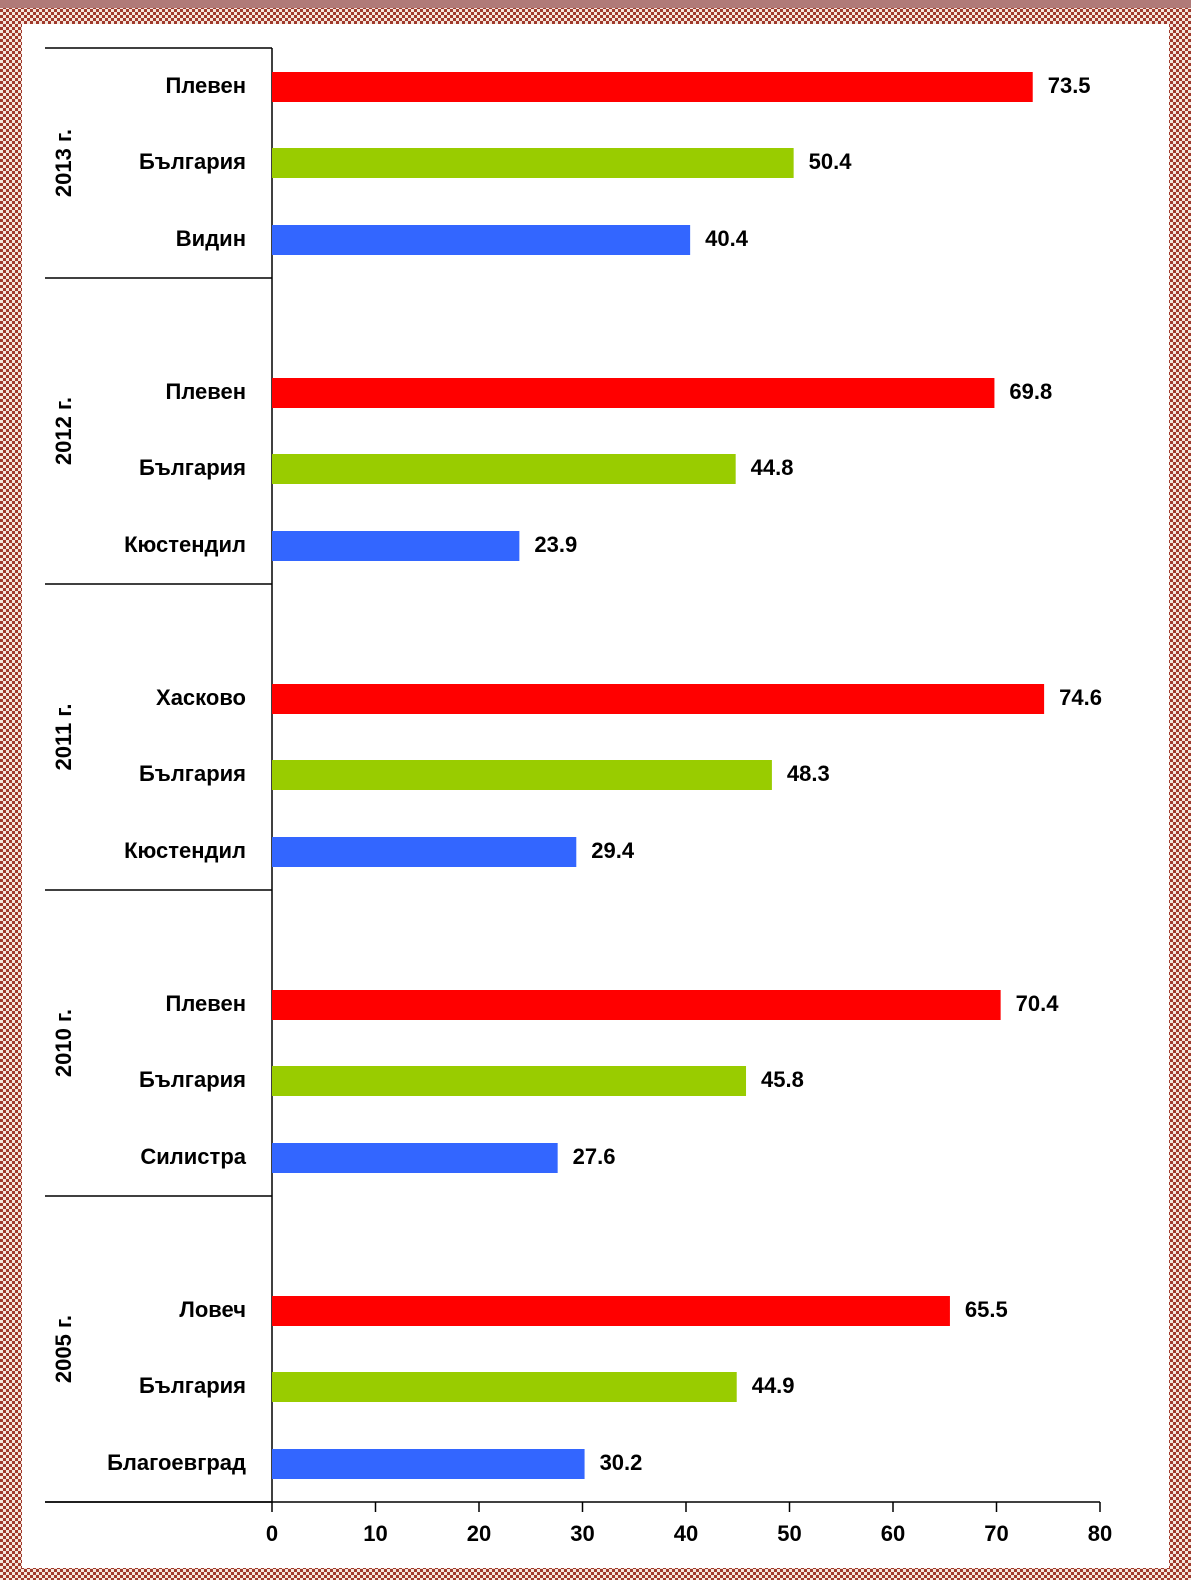 This screenshot has height=1580, width=1191. I want to click on value-label: 44.8, so click(772, 467).